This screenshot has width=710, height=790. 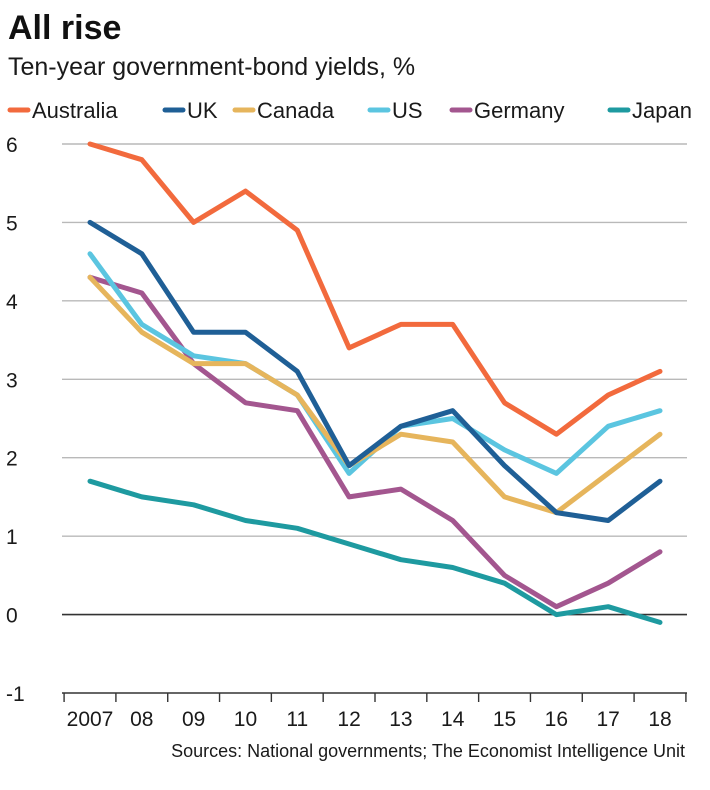 What do you see at coordinates (400, 719) in the screenshot?
I see `x-tick-label: 13` at bounding box center [400, 719].